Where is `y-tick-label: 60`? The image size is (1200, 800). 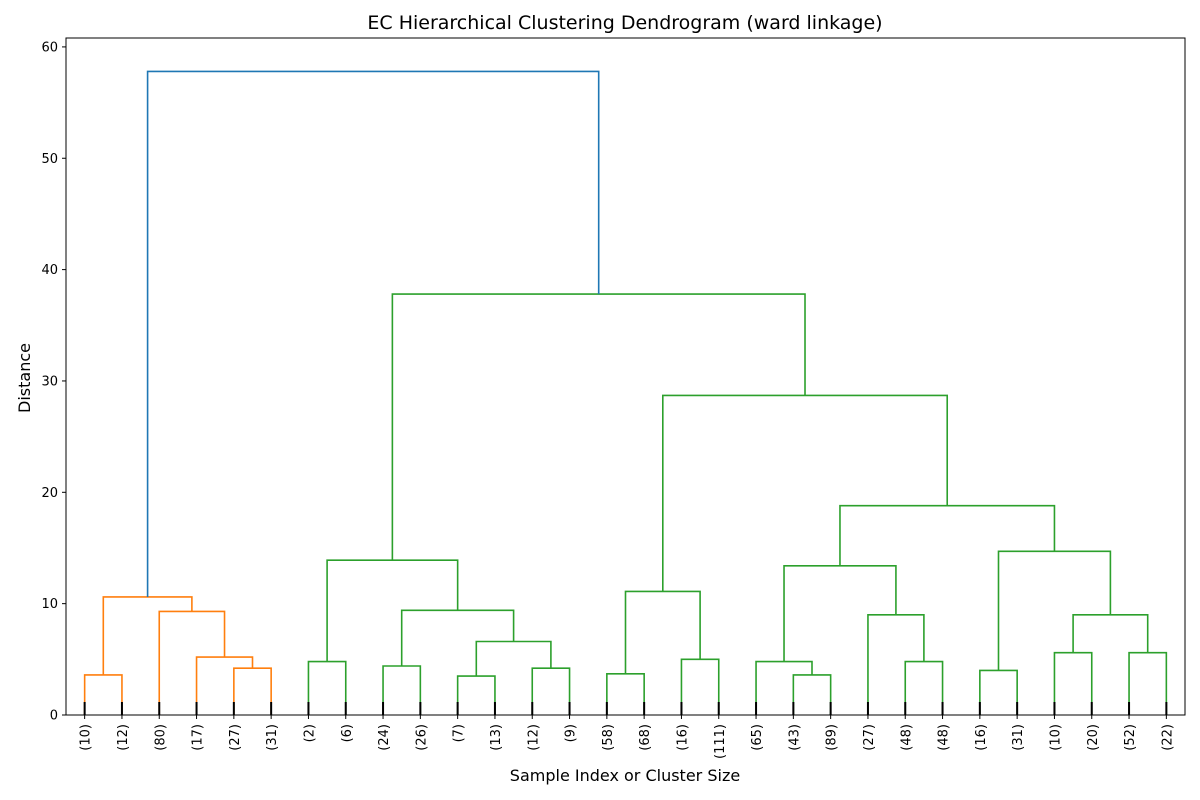
y-tick-label: 60 is located at coordinates (49, 47).